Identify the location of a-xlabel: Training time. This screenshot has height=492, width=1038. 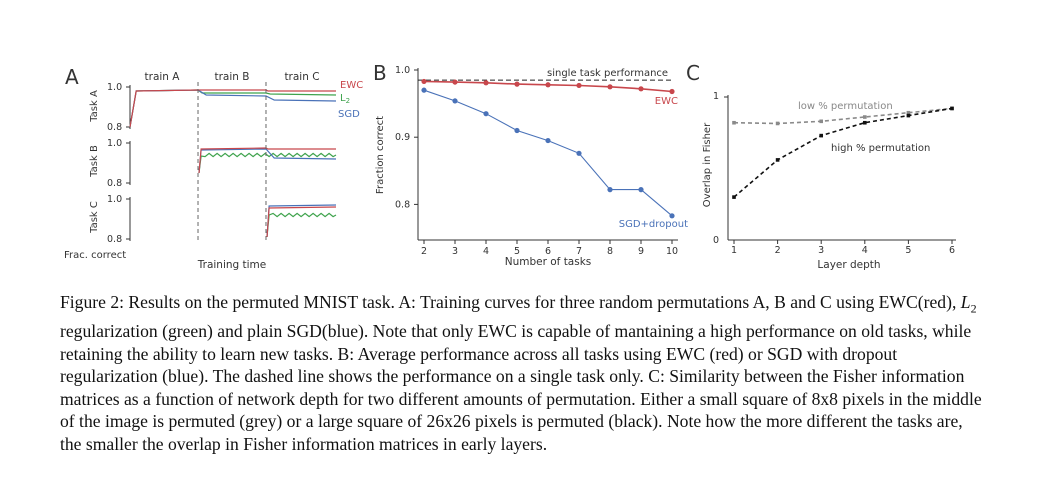
(232, 265).